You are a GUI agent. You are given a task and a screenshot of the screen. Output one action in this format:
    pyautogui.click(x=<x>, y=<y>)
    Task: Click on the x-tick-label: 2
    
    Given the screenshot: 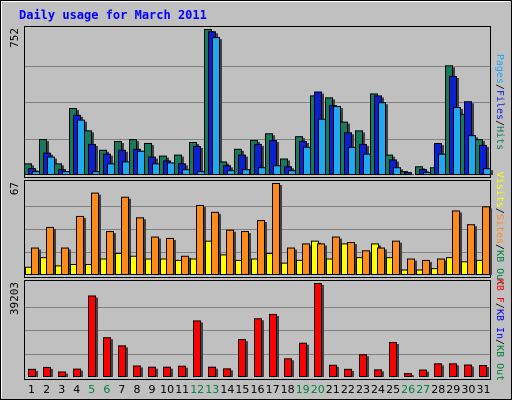 What is the action you would take?
    pyautogui.click(x=46, y=389)
    